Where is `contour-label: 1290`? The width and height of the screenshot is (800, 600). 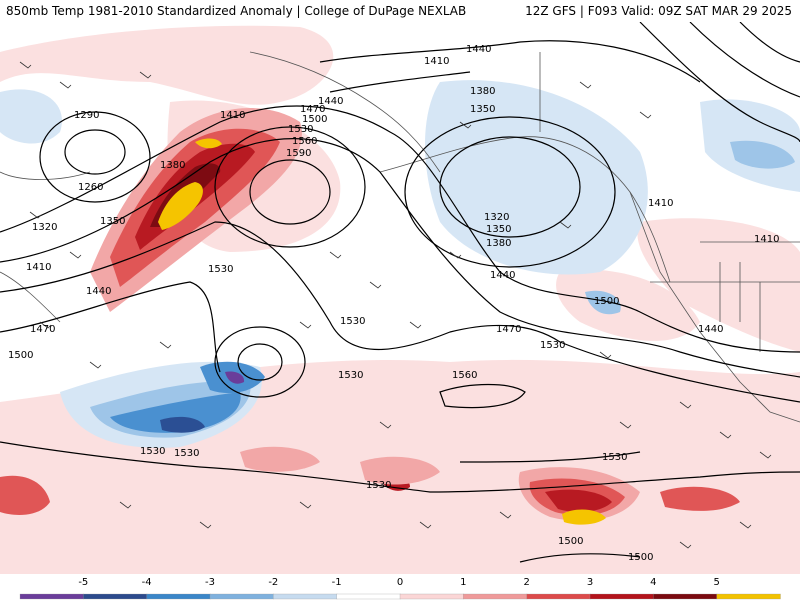
contour-label: 1290 is located at coordinates (86, 115).